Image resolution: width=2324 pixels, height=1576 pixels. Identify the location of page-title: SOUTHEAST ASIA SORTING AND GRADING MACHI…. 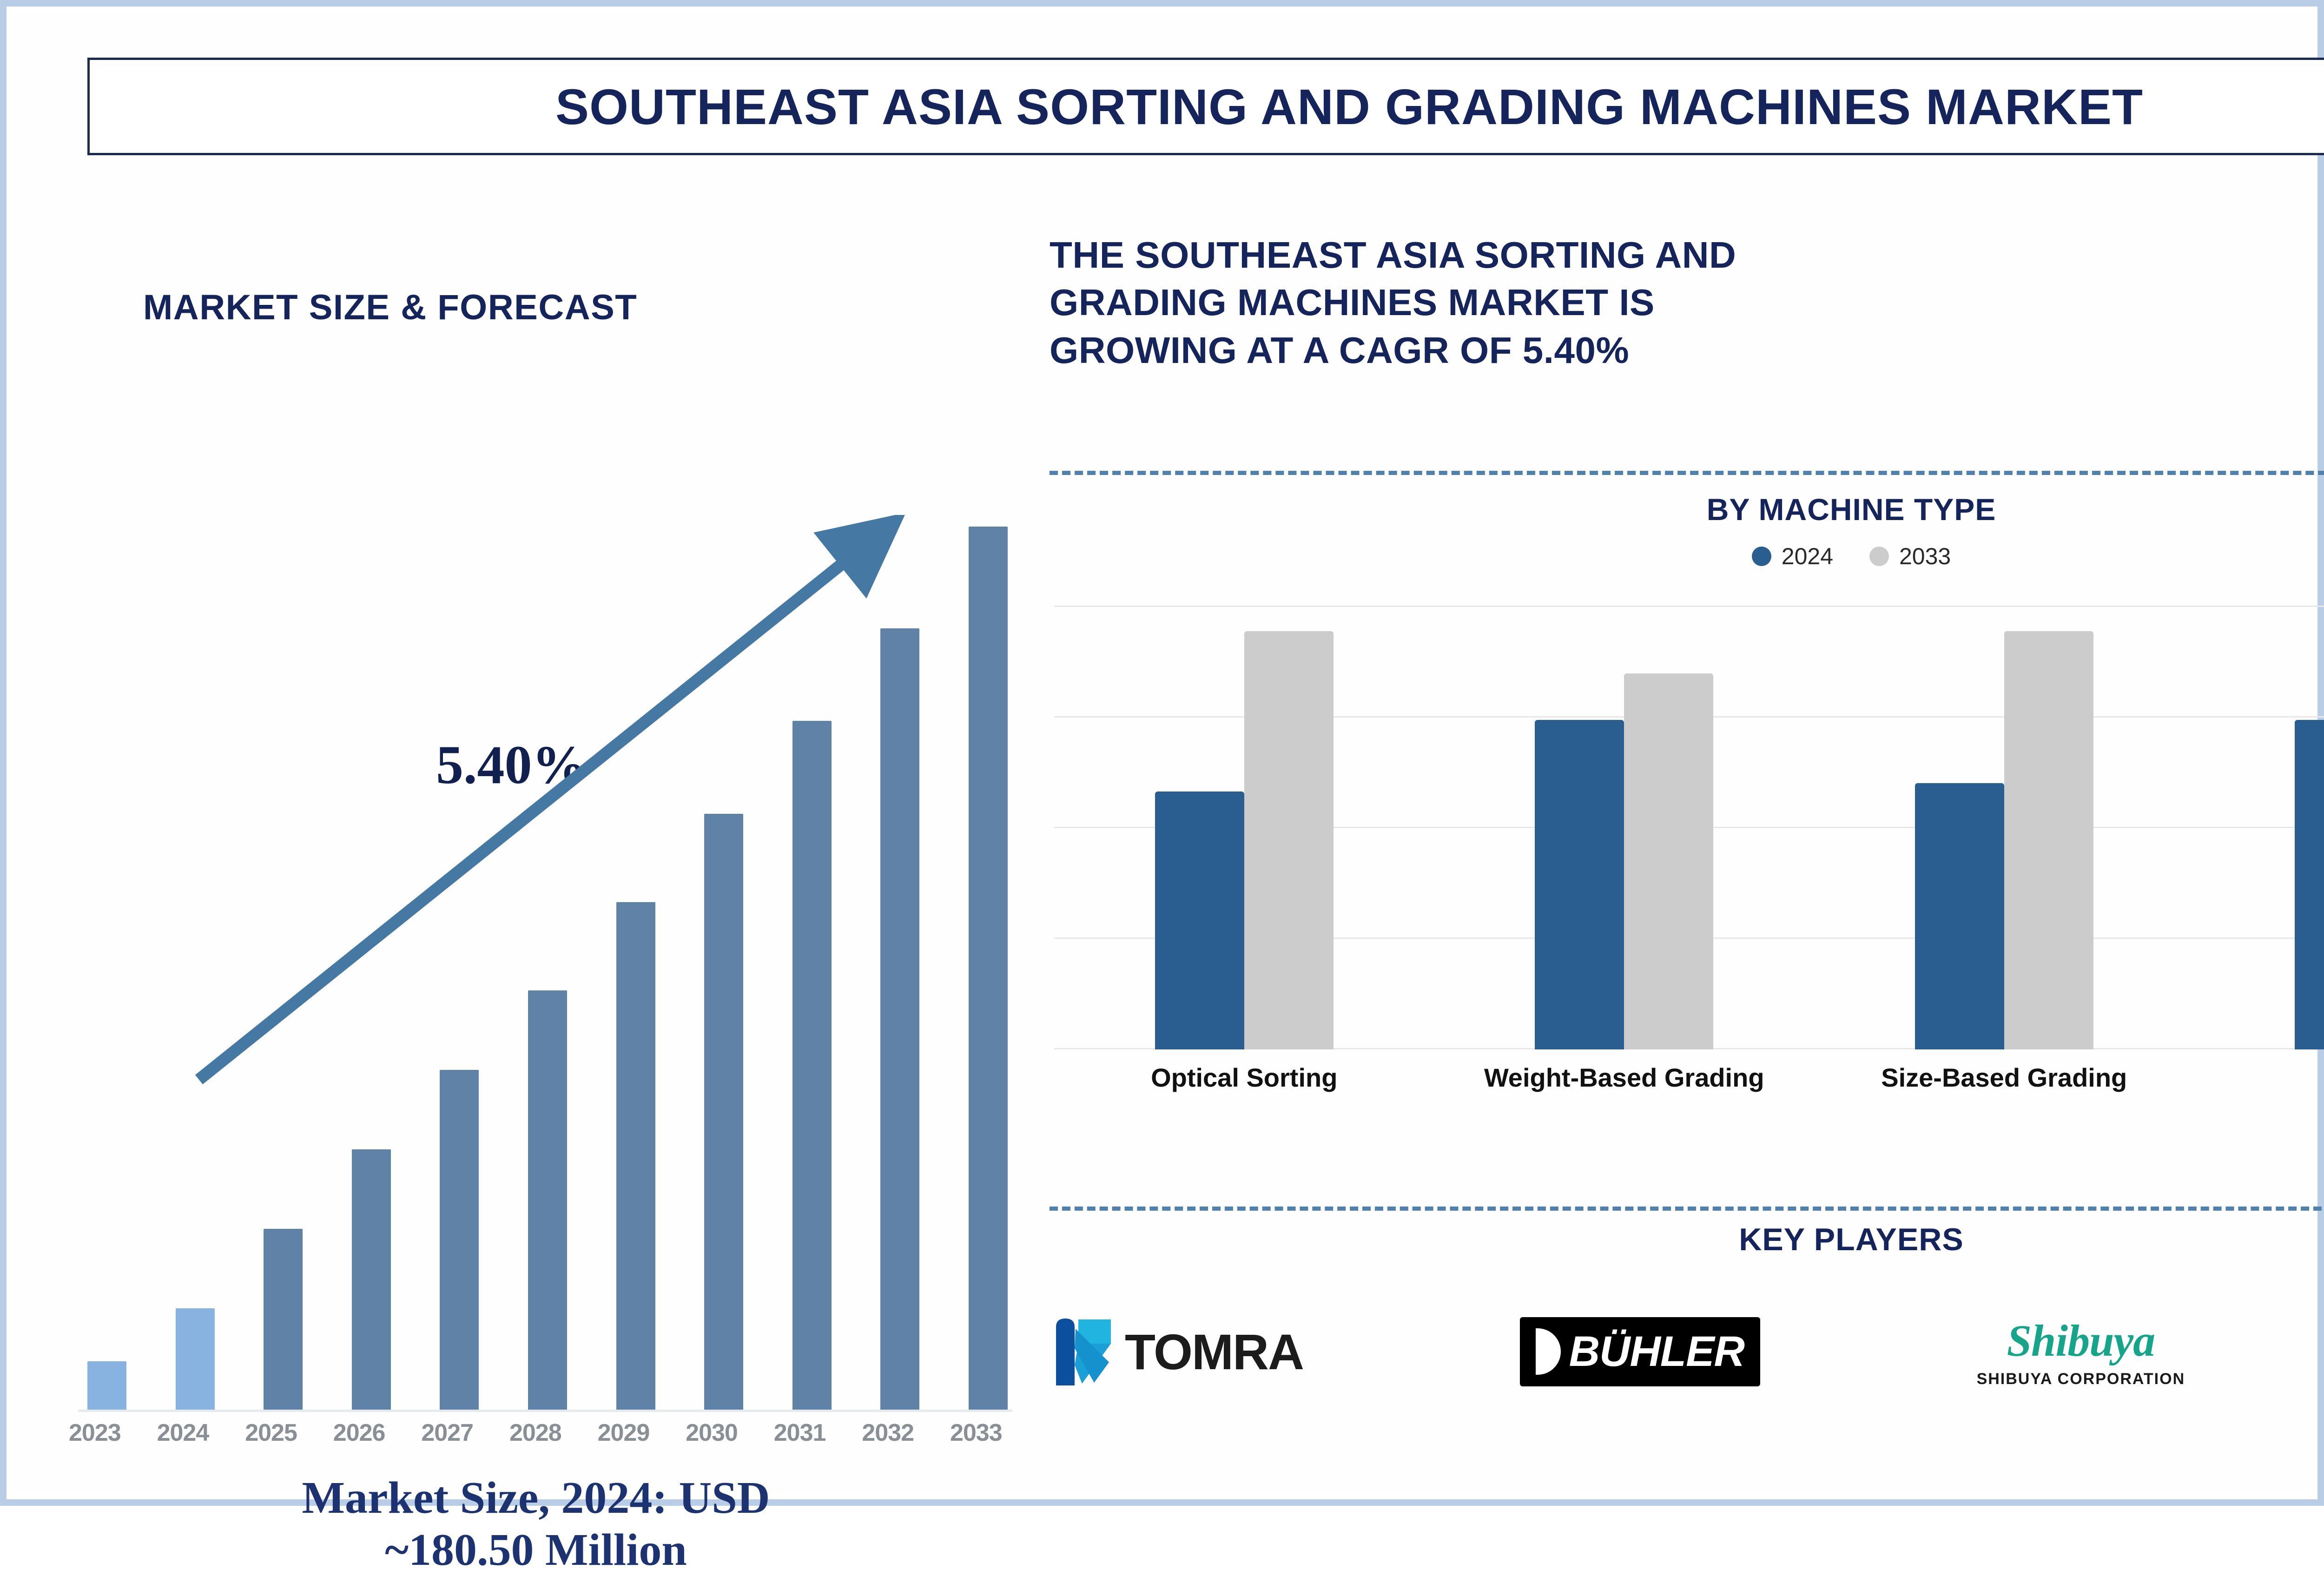
(1349, 107).